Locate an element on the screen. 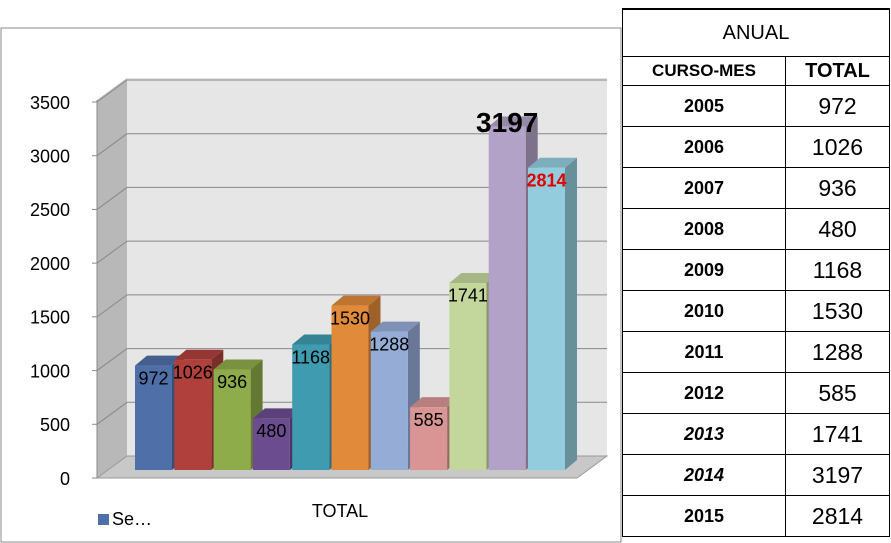 This screenshot has width=891, height=543. y-tick-label: 1000 is located at coordinates (50, 371).